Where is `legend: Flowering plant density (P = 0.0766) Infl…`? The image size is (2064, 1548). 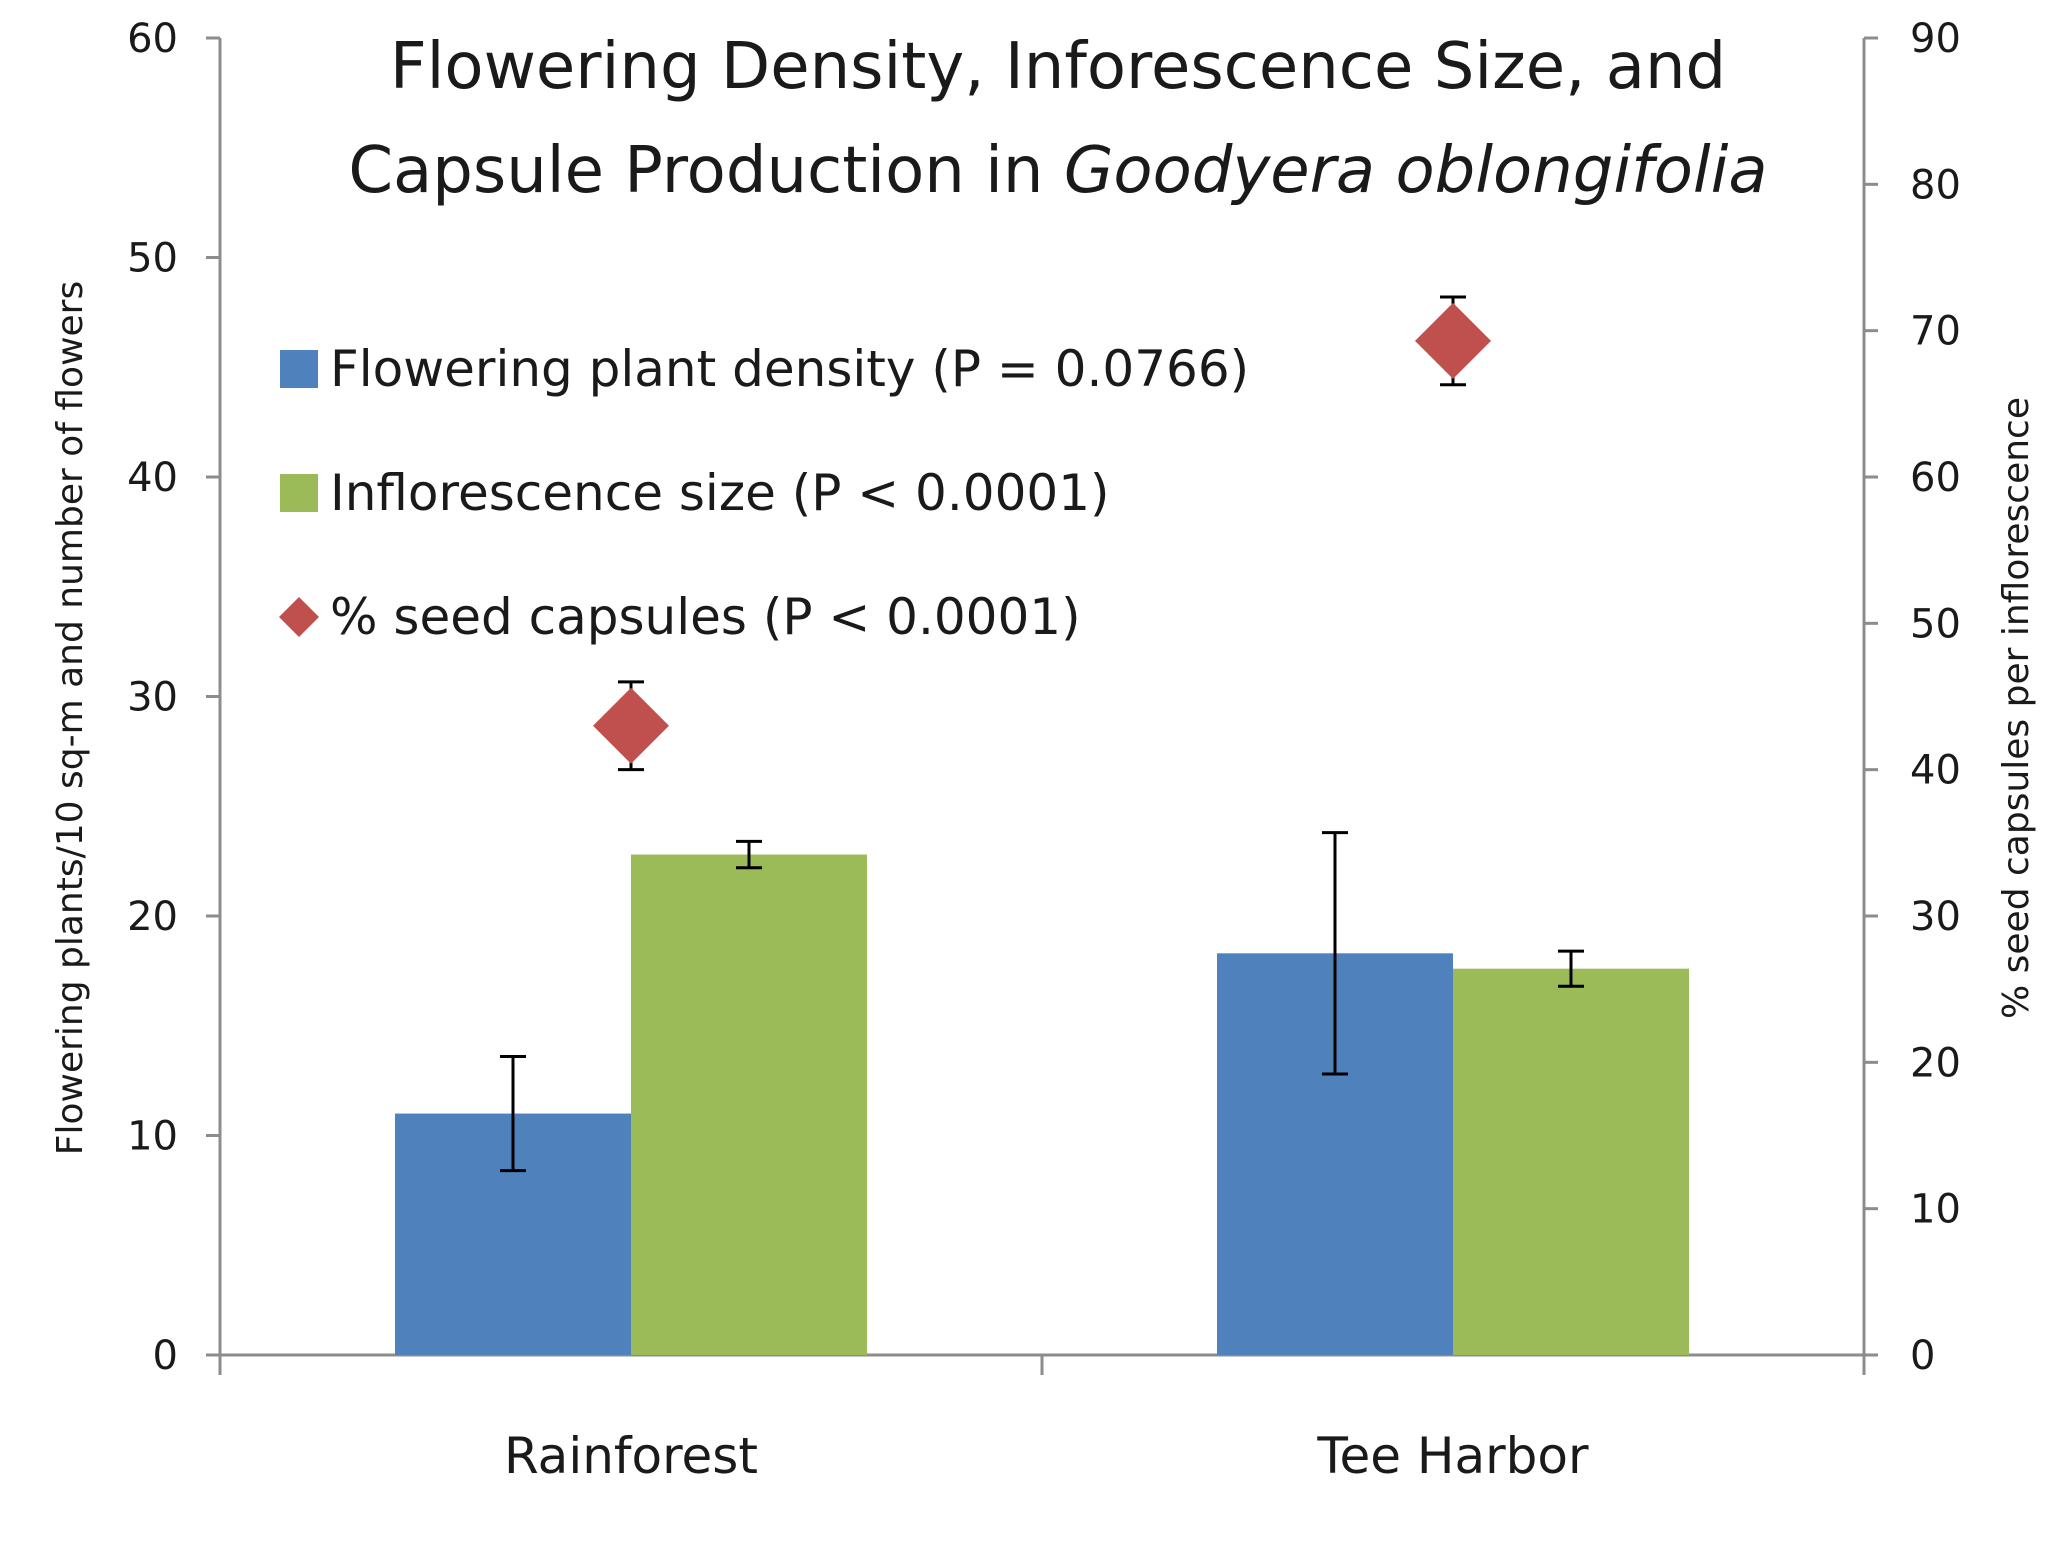 legend: Flowering plant density (P = 0.0766) Infl… is located at coordinates (764, 493).